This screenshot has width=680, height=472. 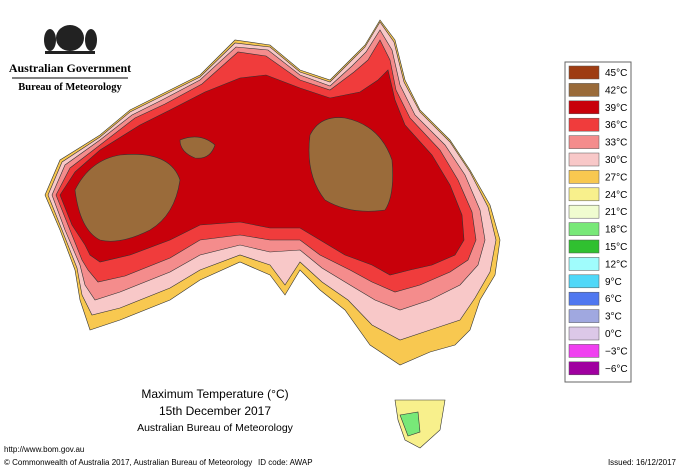 I want to click on legend-label: 12°C, so click(x=616, y=264).